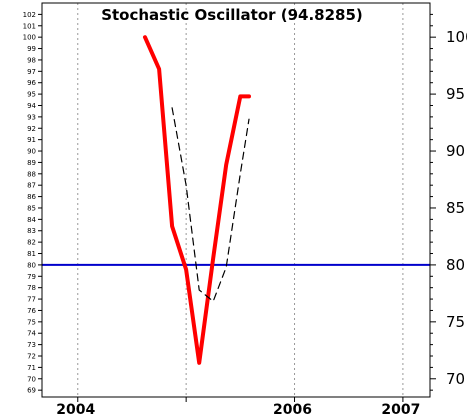  Describe the element at coordinates (31, 311) in the screenshot. I see `left-tick-label-76: 76` at that location.